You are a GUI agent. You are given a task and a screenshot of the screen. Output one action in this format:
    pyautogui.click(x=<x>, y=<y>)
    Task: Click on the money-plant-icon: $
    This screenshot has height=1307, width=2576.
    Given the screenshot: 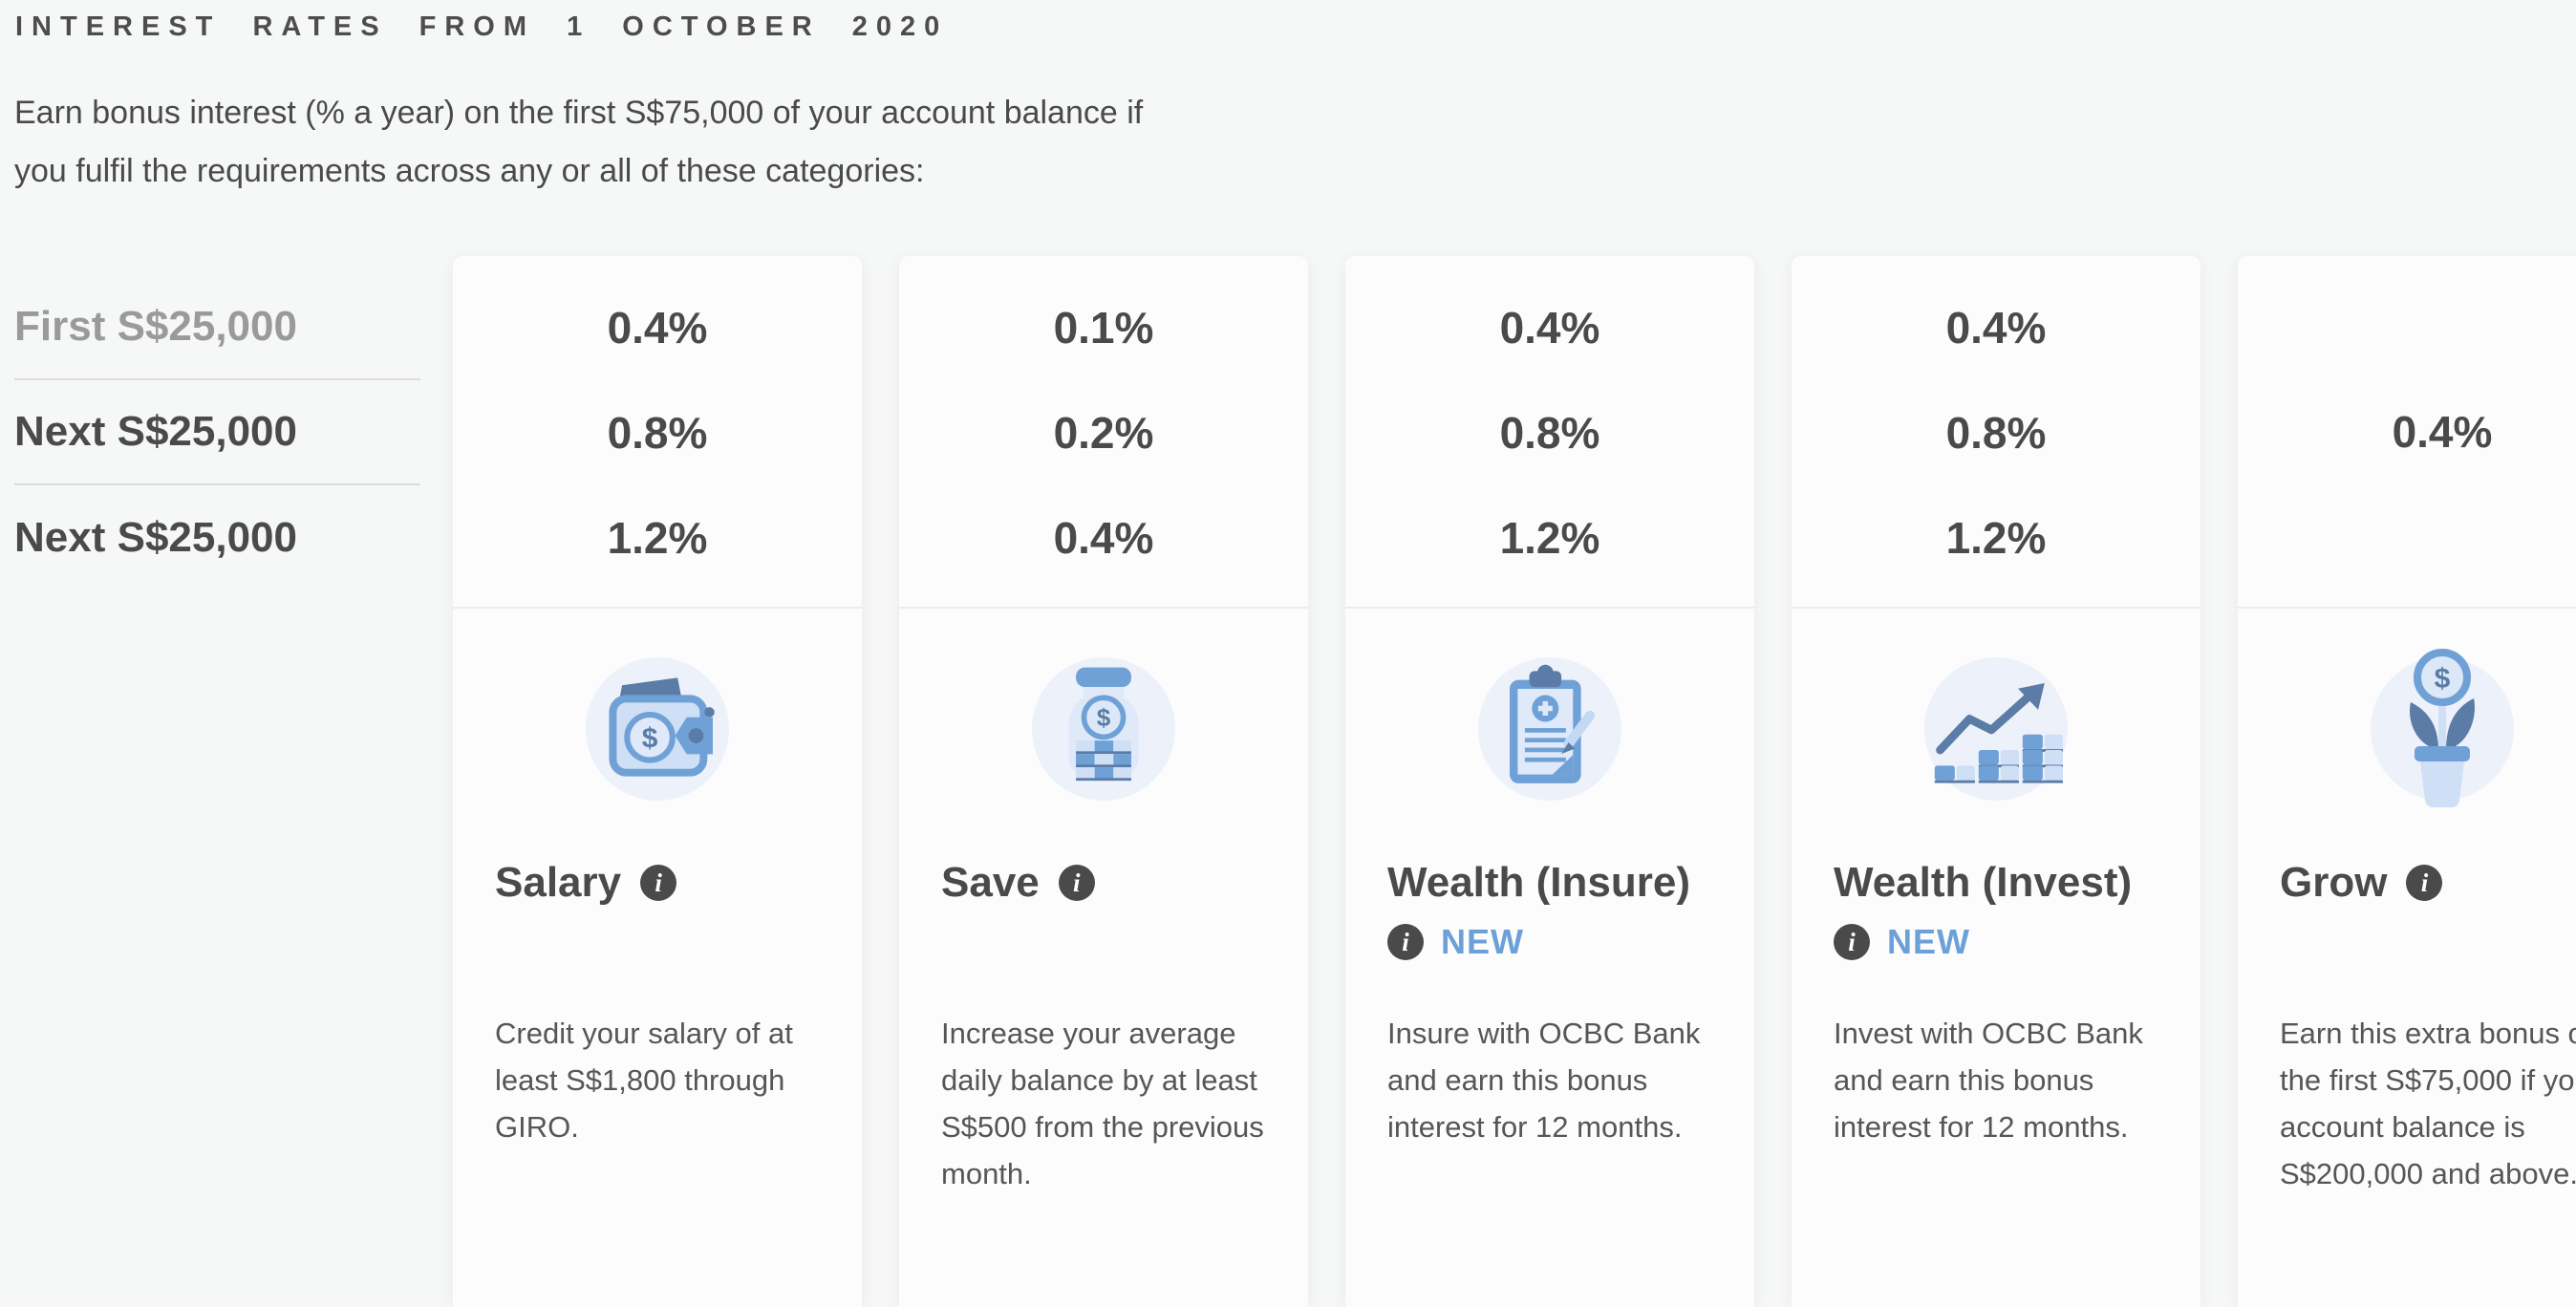 What is the action you would take?
    pyautogui.click(x=2442, y=728)
    